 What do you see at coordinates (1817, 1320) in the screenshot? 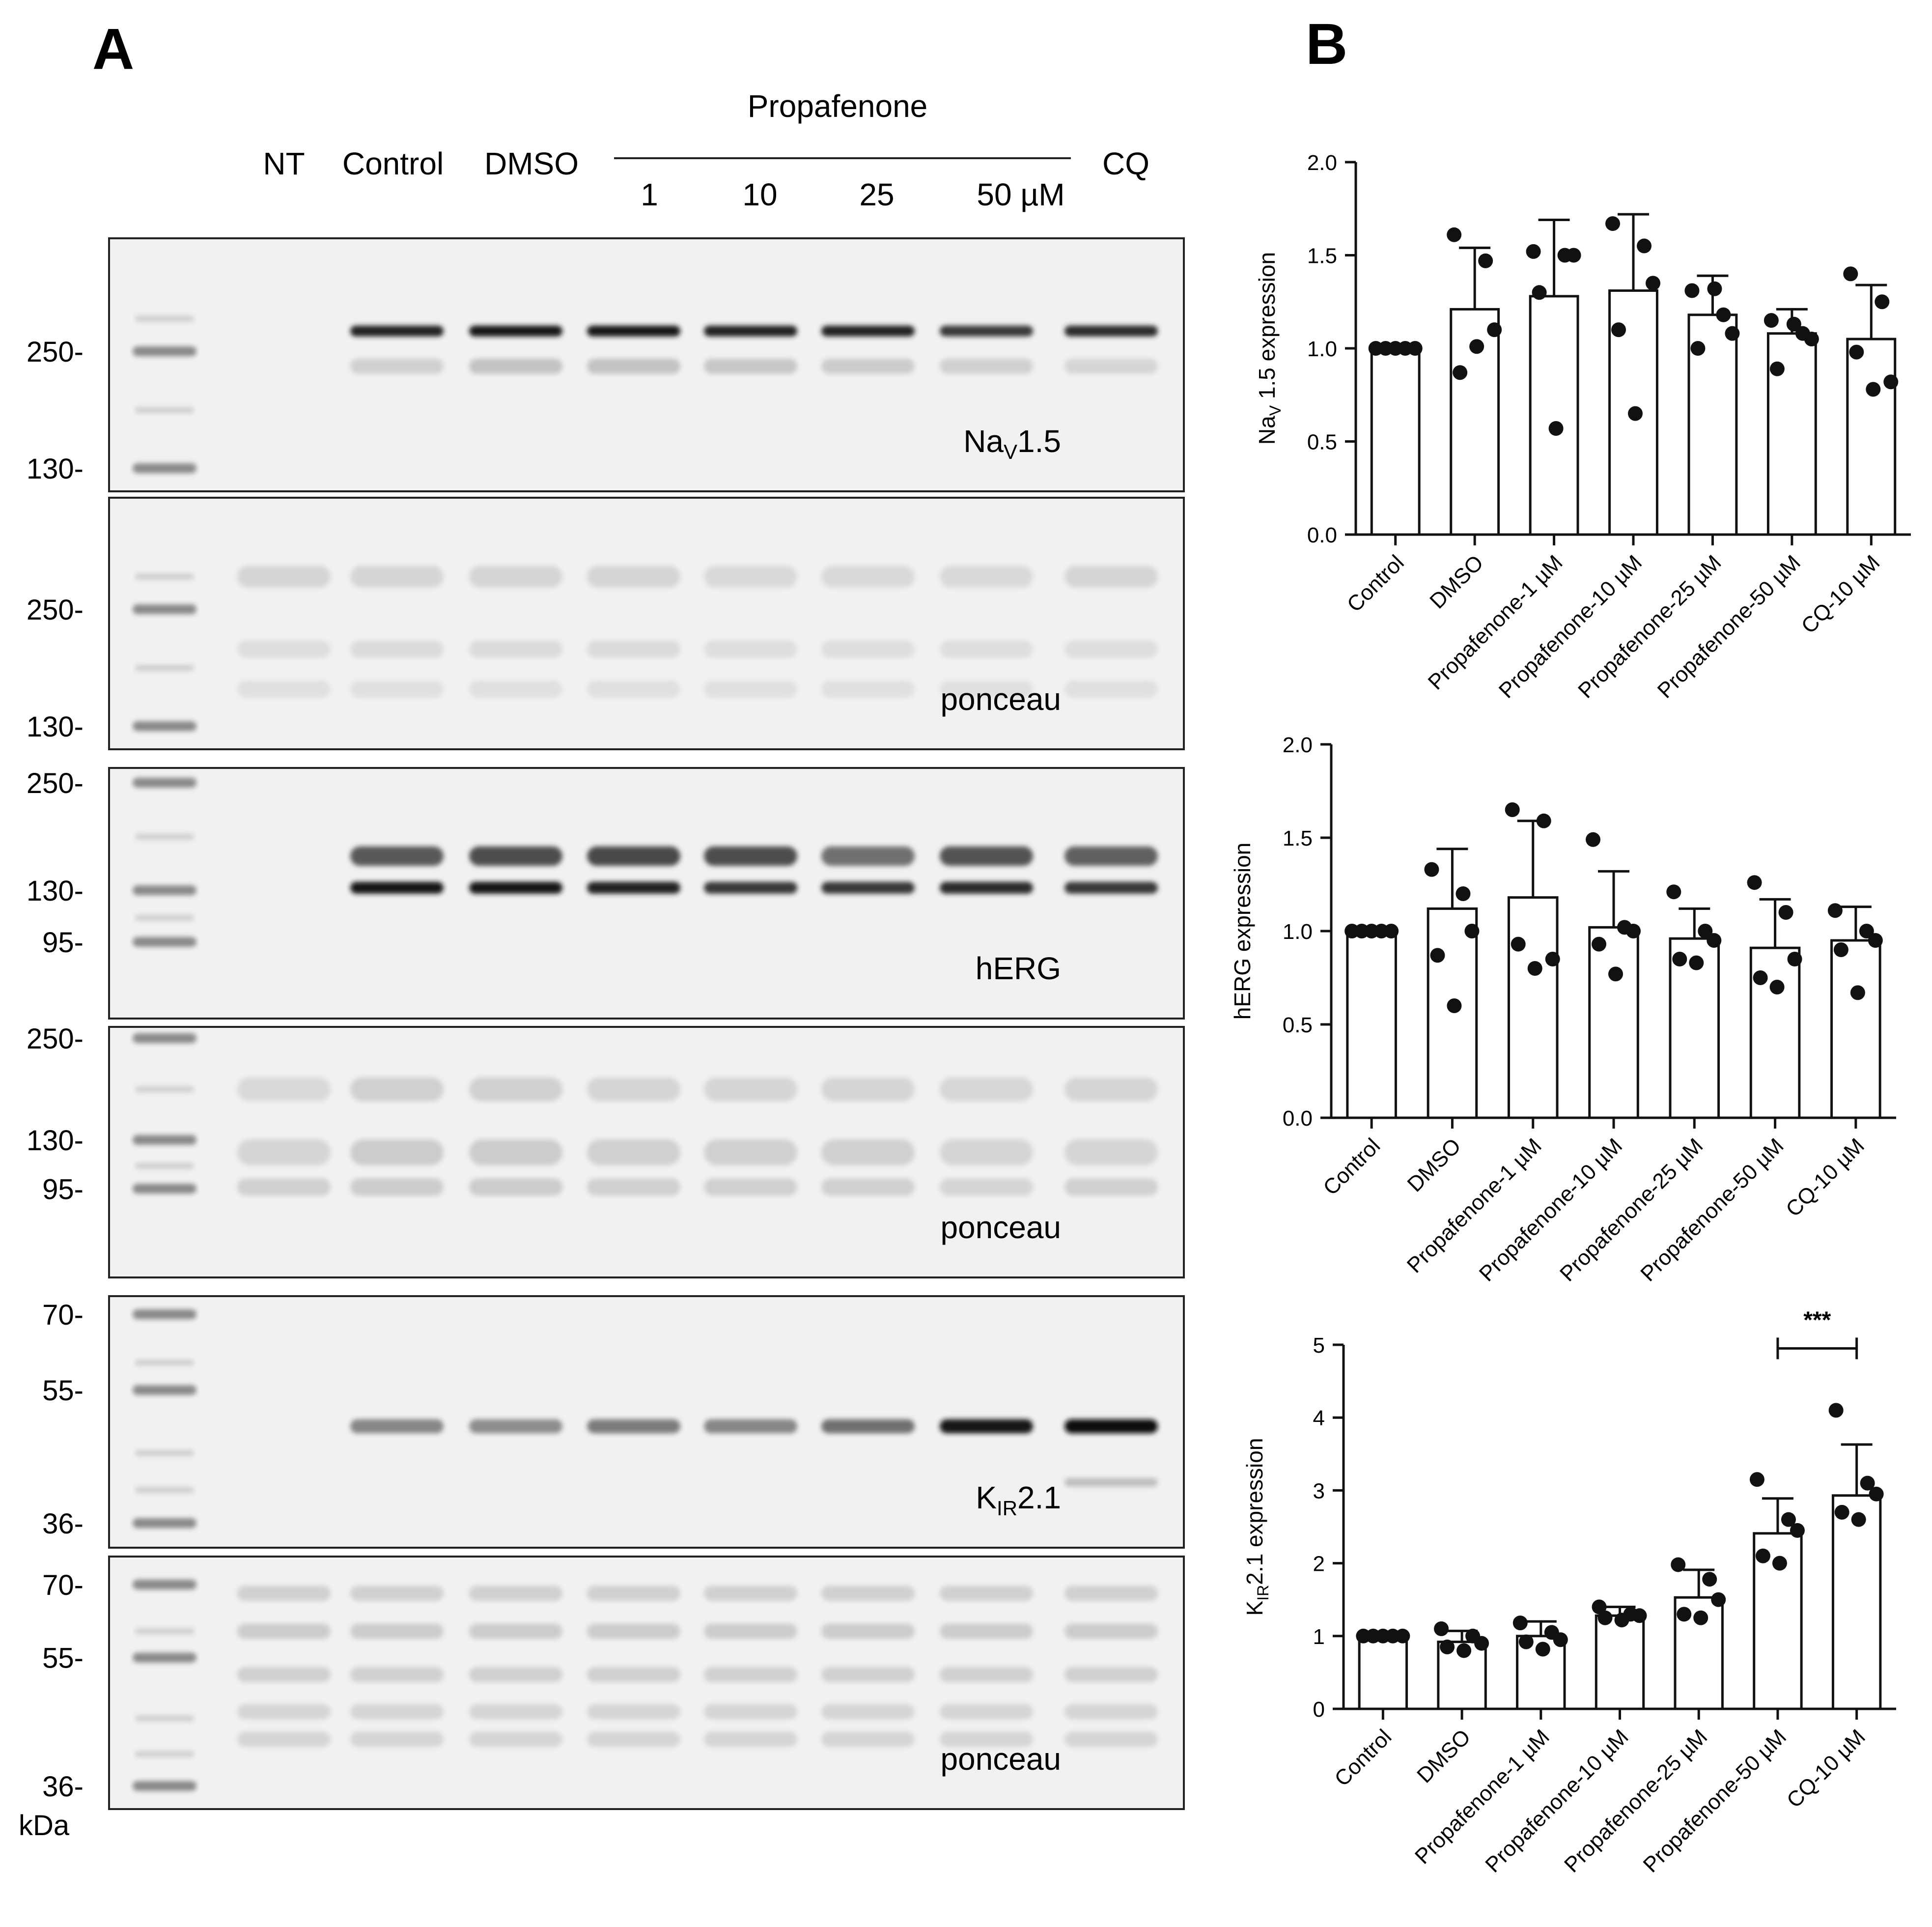
I see `significance-label: ***` at bounding box center [1817, 1320].